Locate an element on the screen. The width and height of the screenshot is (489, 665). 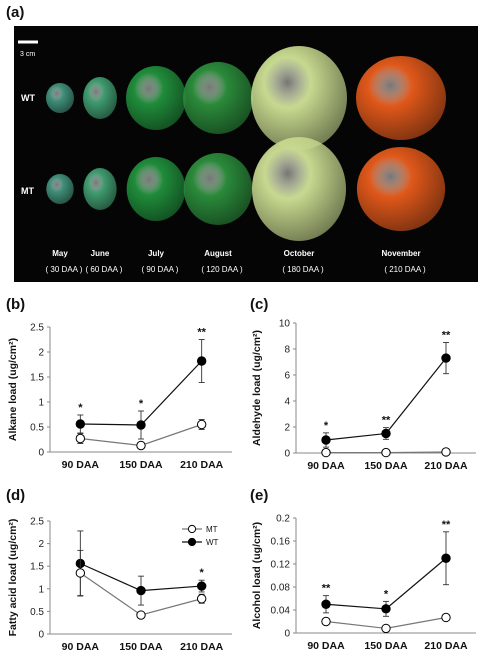
y-axis-label: Alkane load (ug/cm²) is located at coordinates (13, 389).